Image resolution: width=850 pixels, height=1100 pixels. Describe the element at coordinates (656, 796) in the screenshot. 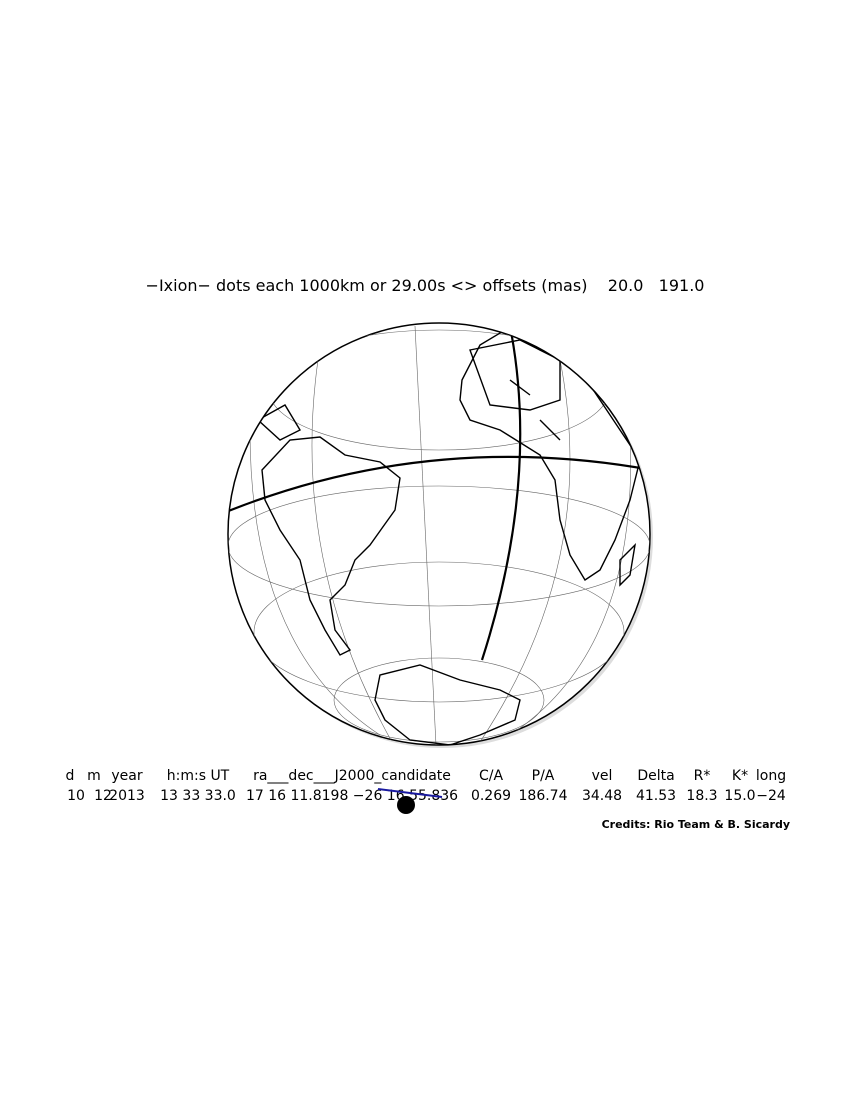

I see `value-cell: 41.53` at that location.